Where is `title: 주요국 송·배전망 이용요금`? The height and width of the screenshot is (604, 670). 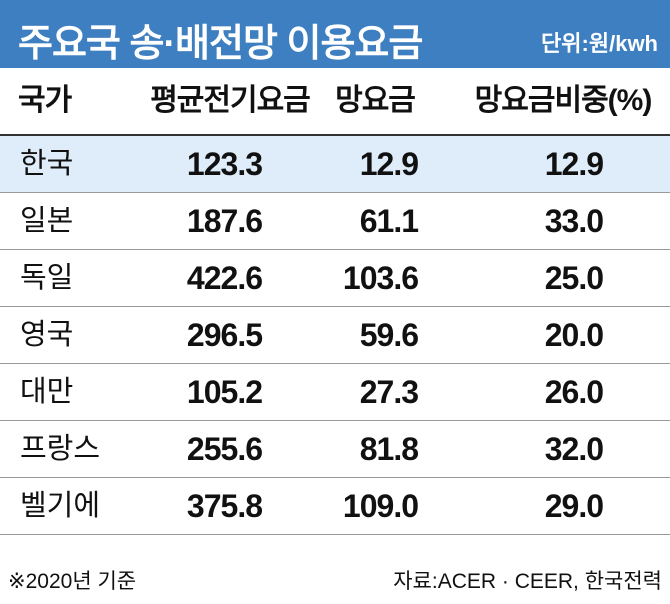
title: 주요국 송·배전망 이용요금 is located at coordinates (220, 44).